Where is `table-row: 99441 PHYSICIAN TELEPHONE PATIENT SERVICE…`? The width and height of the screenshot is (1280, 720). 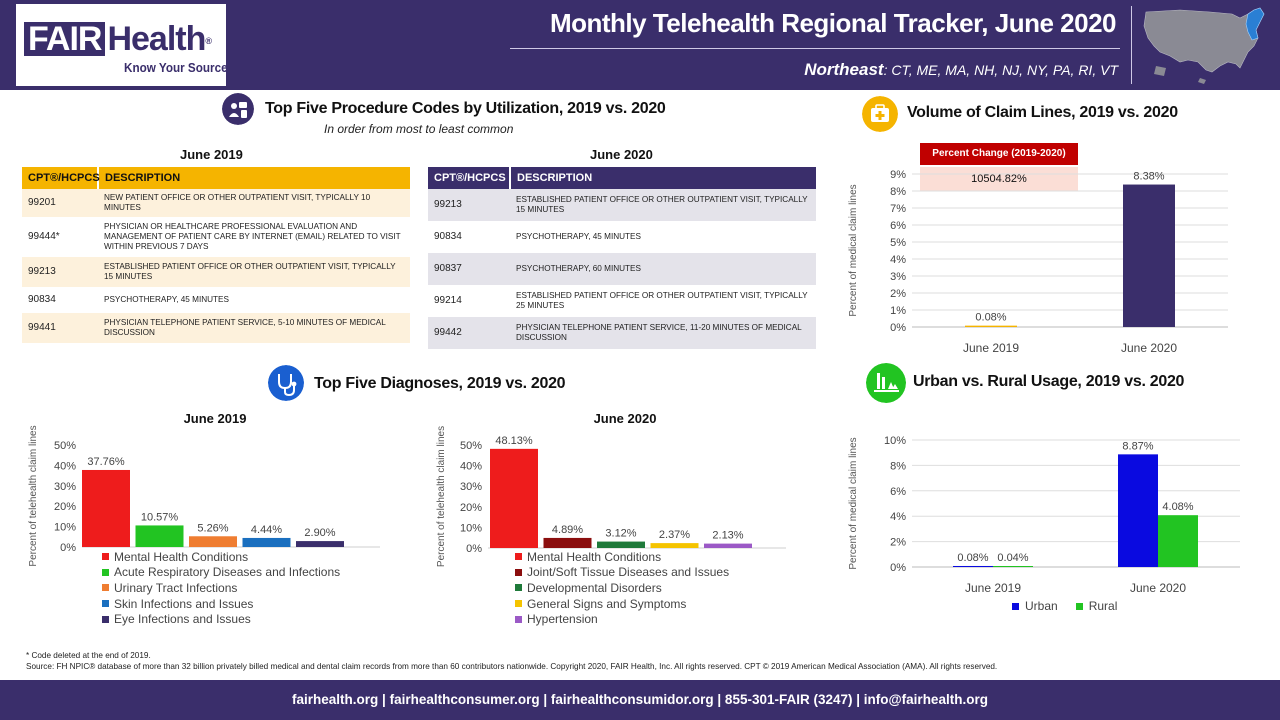
table-row: 99441 PHYSICIAN TELEPHONE PATIENT SERVICE… is located at coordinates (216, 328).